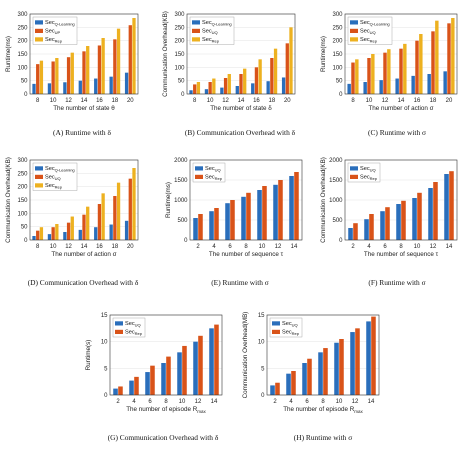 This screenshot has width=474, height=454. What do you see at coordinates (385, 247) in the screenshot?
I see `x-tick-label: 6` at bounding box center [385, 247].